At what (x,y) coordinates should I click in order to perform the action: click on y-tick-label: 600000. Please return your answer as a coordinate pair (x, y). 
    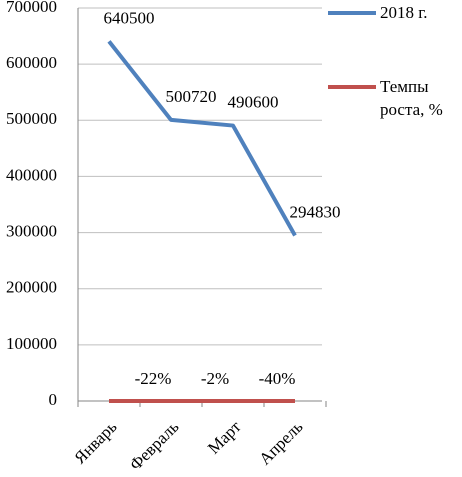
    Looking at the image, I should click on (31, 62).